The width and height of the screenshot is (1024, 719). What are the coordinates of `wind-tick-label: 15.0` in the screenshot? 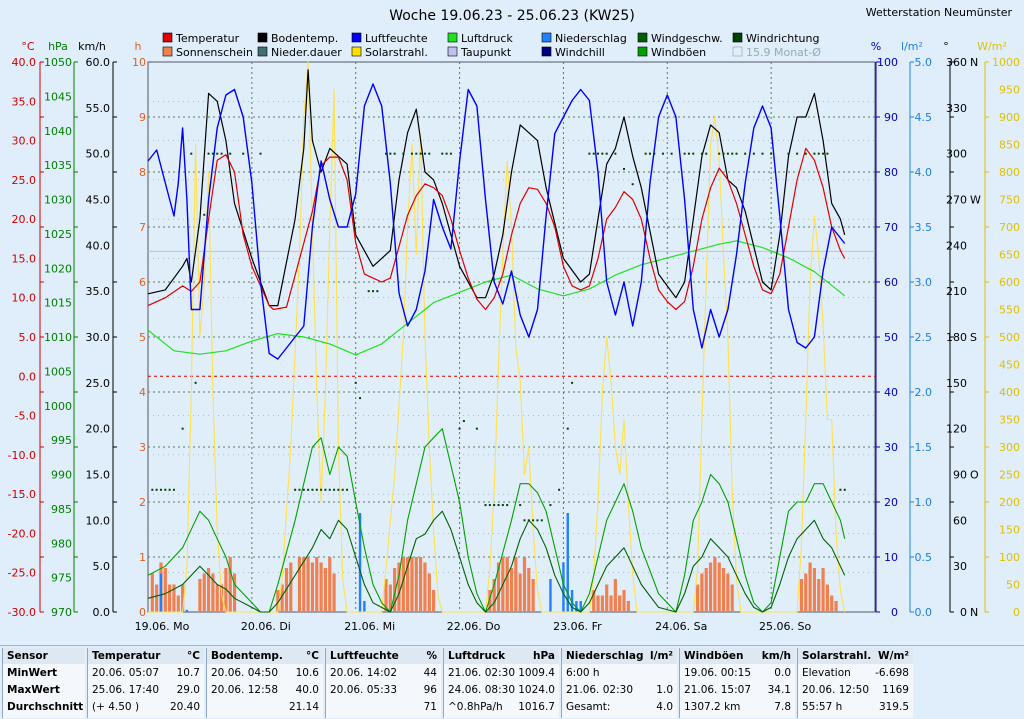 It's located at (98, 475).